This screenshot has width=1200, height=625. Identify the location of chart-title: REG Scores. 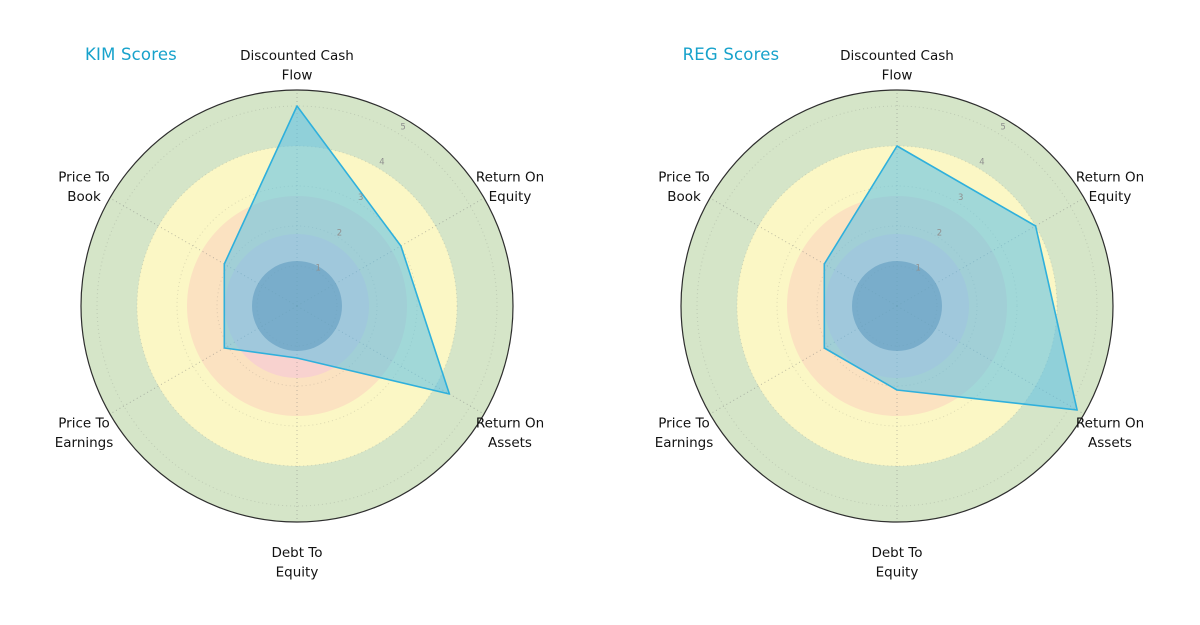
(731, 54).